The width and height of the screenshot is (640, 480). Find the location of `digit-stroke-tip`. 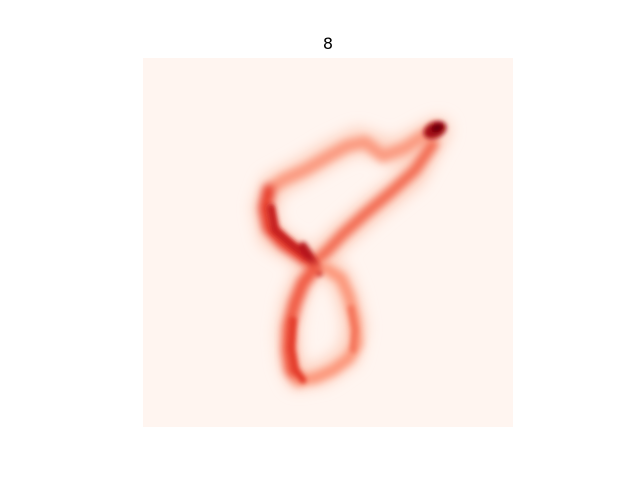

digit-stroke-tip is located at coordinates (435, 130).